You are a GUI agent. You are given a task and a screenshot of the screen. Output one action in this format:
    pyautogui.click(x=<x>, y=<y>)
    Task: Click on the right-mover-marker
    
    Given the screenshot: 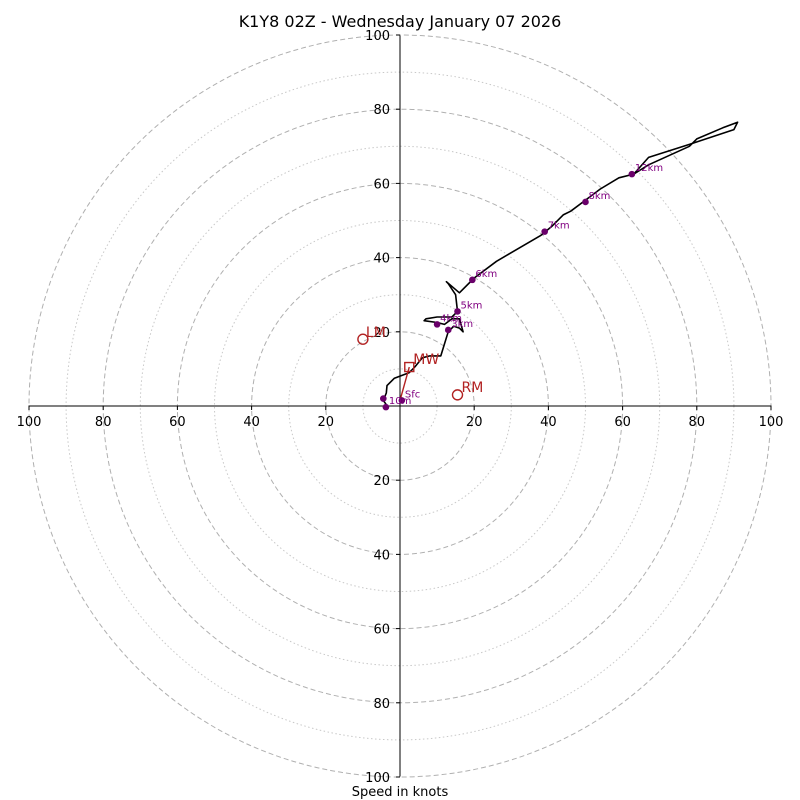 What is the action you would take?
    pyautogui.click(x=457, y=395)
    